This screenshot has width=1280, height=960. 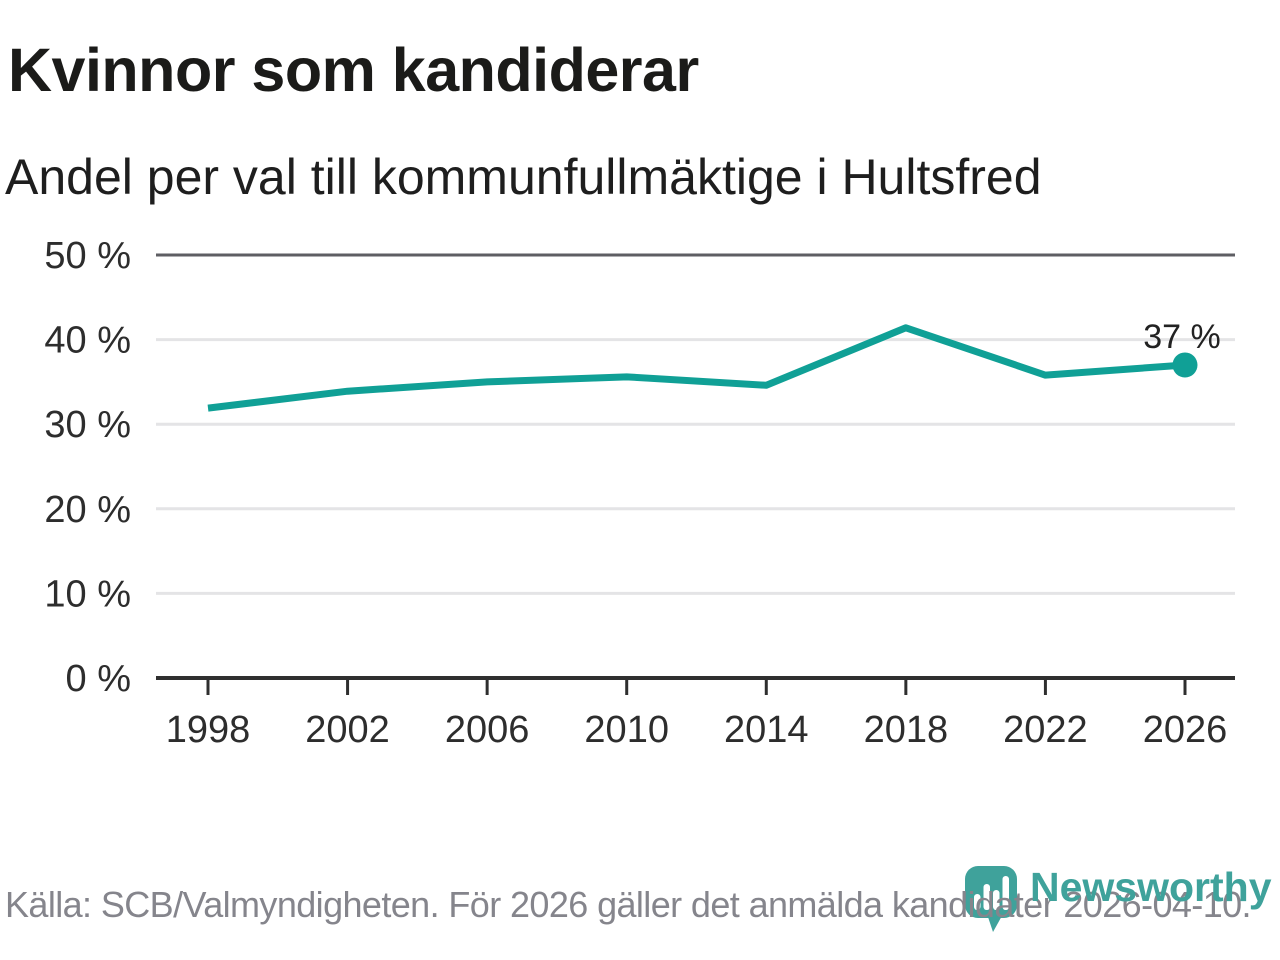 What do you see at coordinates (87, 510) in the screenshot?
I see `y-axis-label: 20 %` at bounding box center [87, 510].